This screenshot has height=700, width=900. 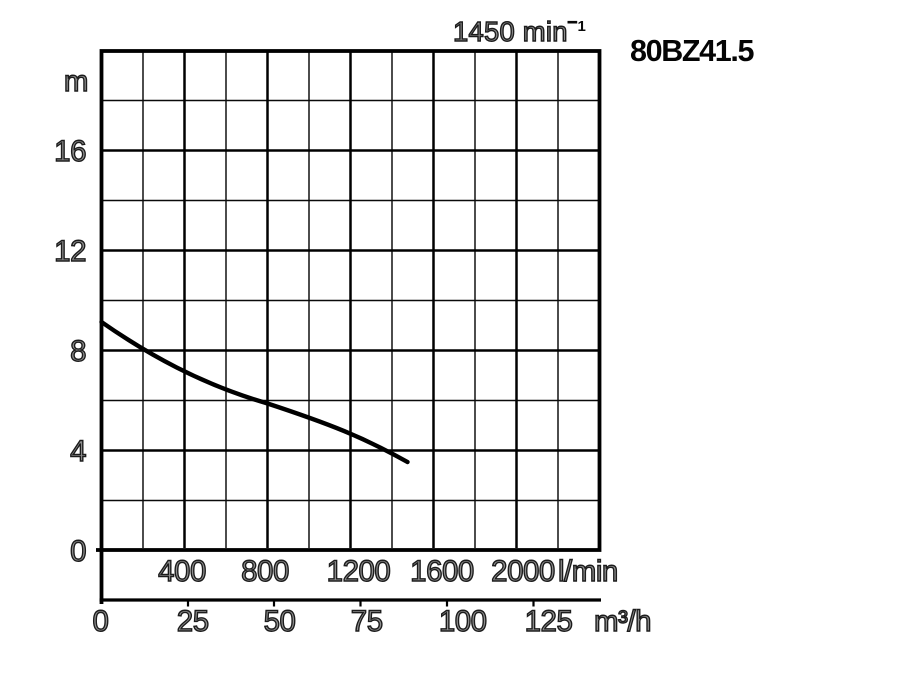 What do you see at coordinates (463, 621) in the screenshot?
I see `svg-text: 100` at bounding box center [463, 621].